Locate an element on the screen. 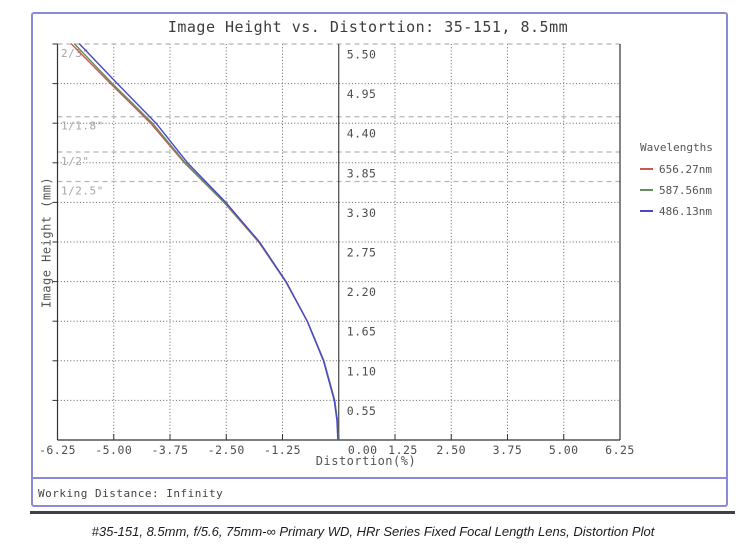 The height and width of the screenshot is (548, 746). x-tick-label: 0.00 is located at coordinates (363, 450).